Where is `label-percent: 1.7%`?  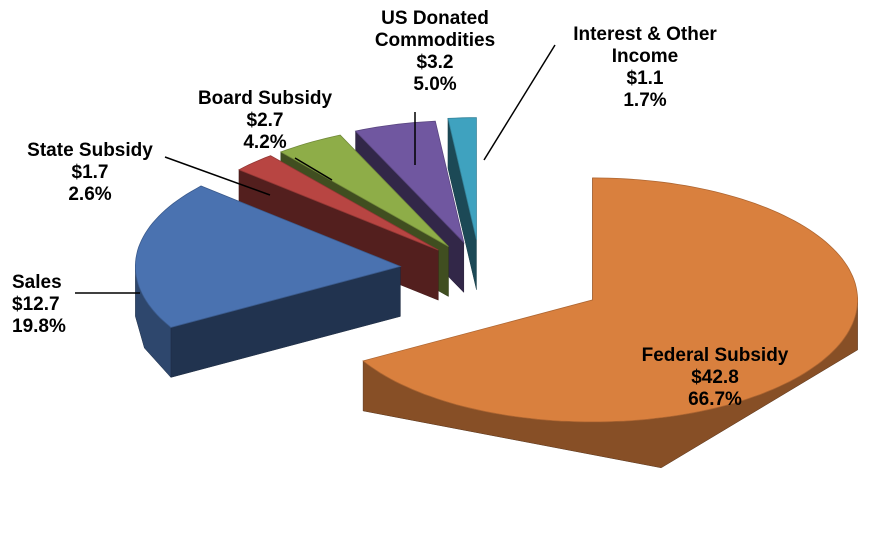
label-percent: 1.7% is located at coordinates (645, 100).